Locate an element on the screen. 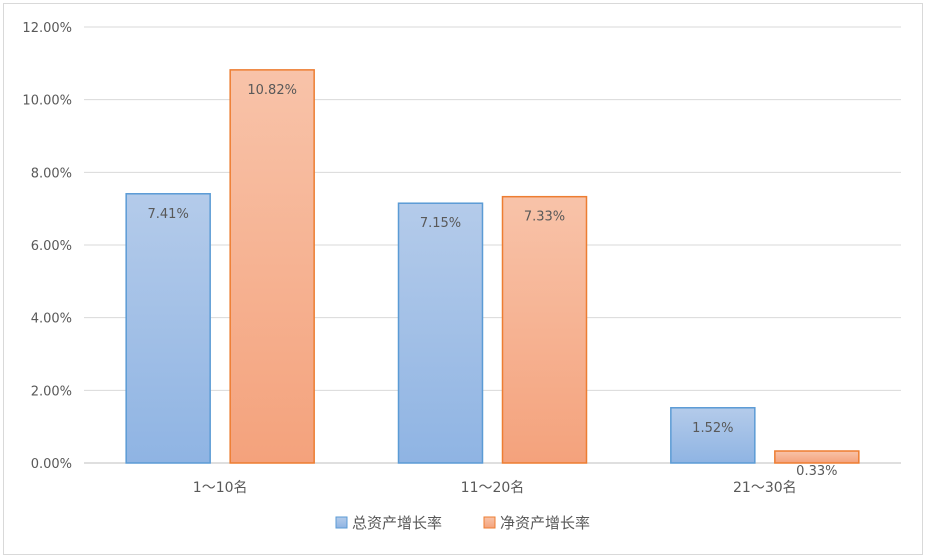 This screenshot has width=928, height=560. data-label: 1.52% is located at coordinates (712, 428).